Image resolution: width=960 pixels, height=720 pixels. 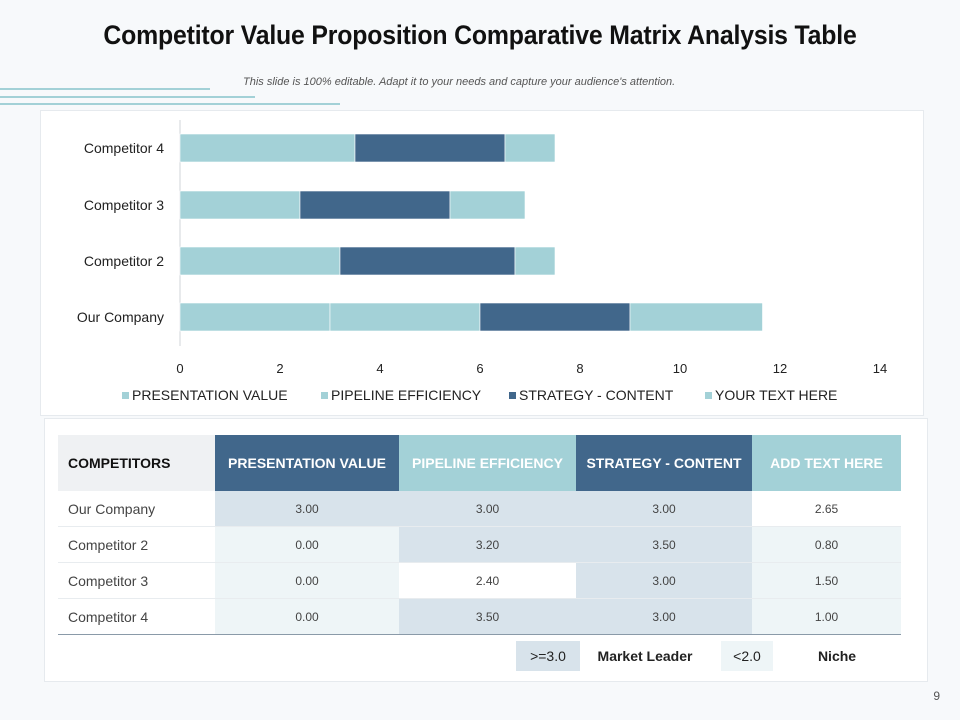 What do you see at coordinates (664, 463) in the screenshot?
I see `header-strategy-content: STRATEGY - CONTENT` at bounding box center [664, 463].